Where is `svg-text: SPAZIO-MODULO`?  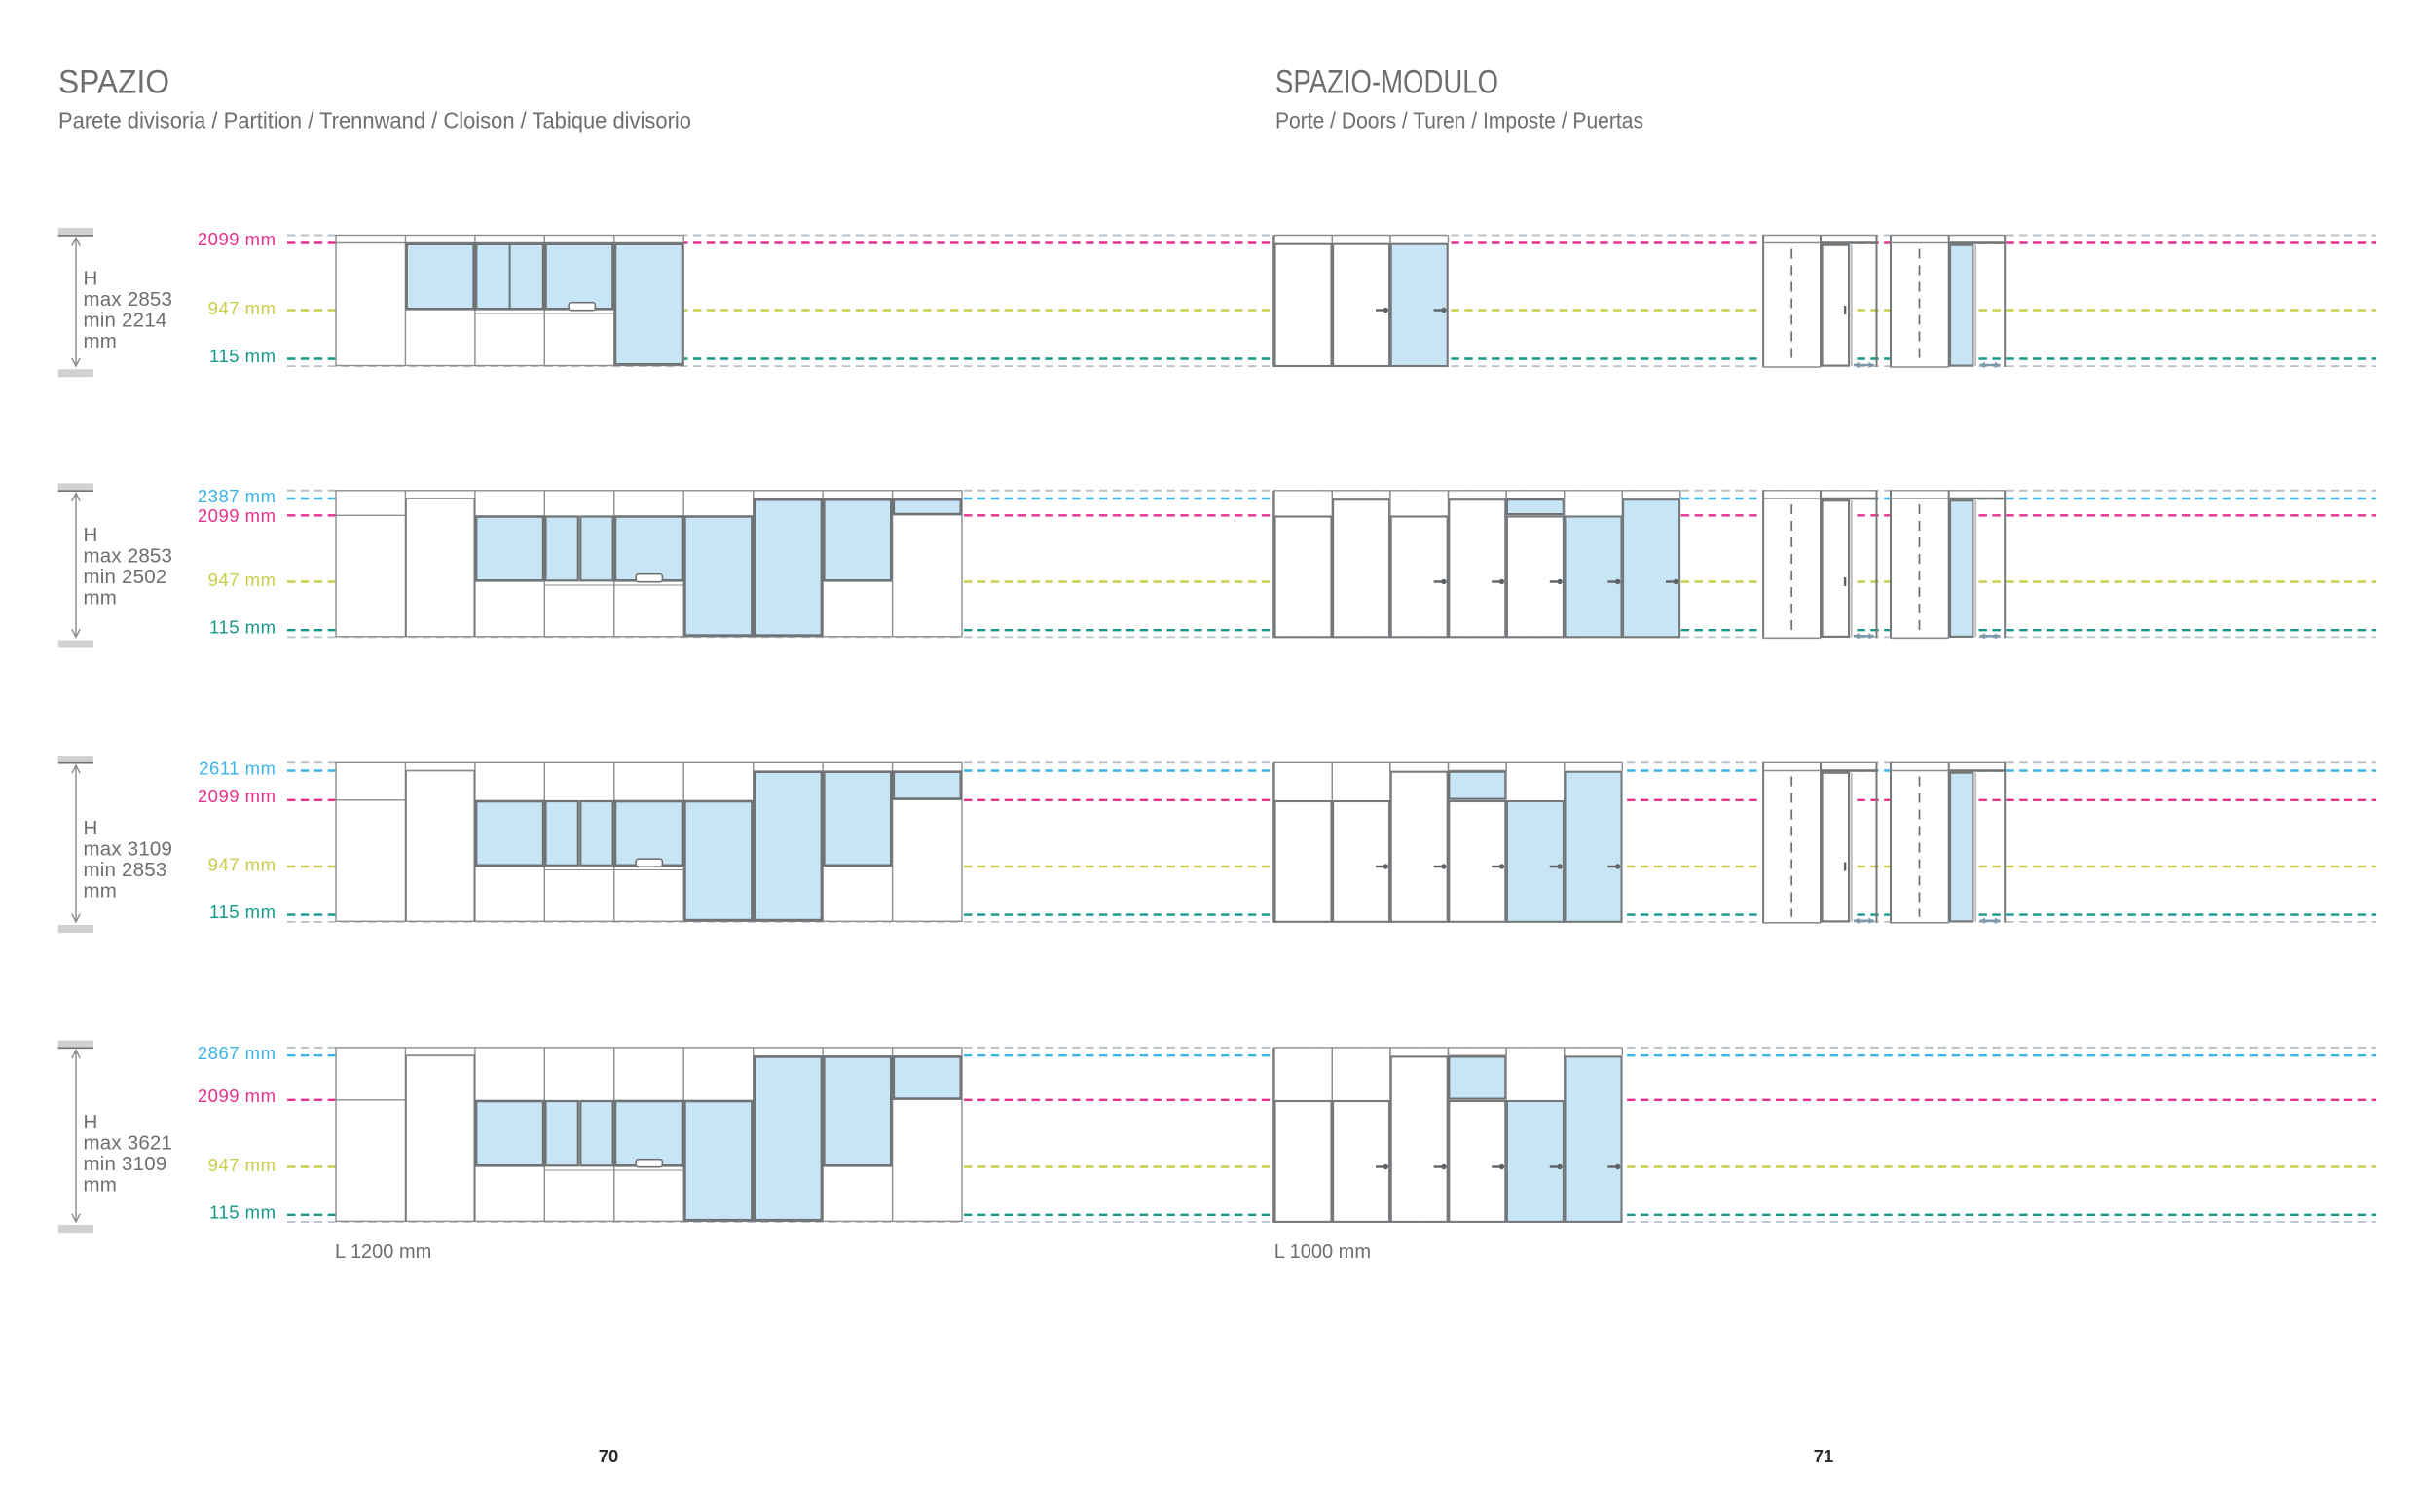 svg-text: SPAZIO-MODULO is located at coordinates (1386, 82).